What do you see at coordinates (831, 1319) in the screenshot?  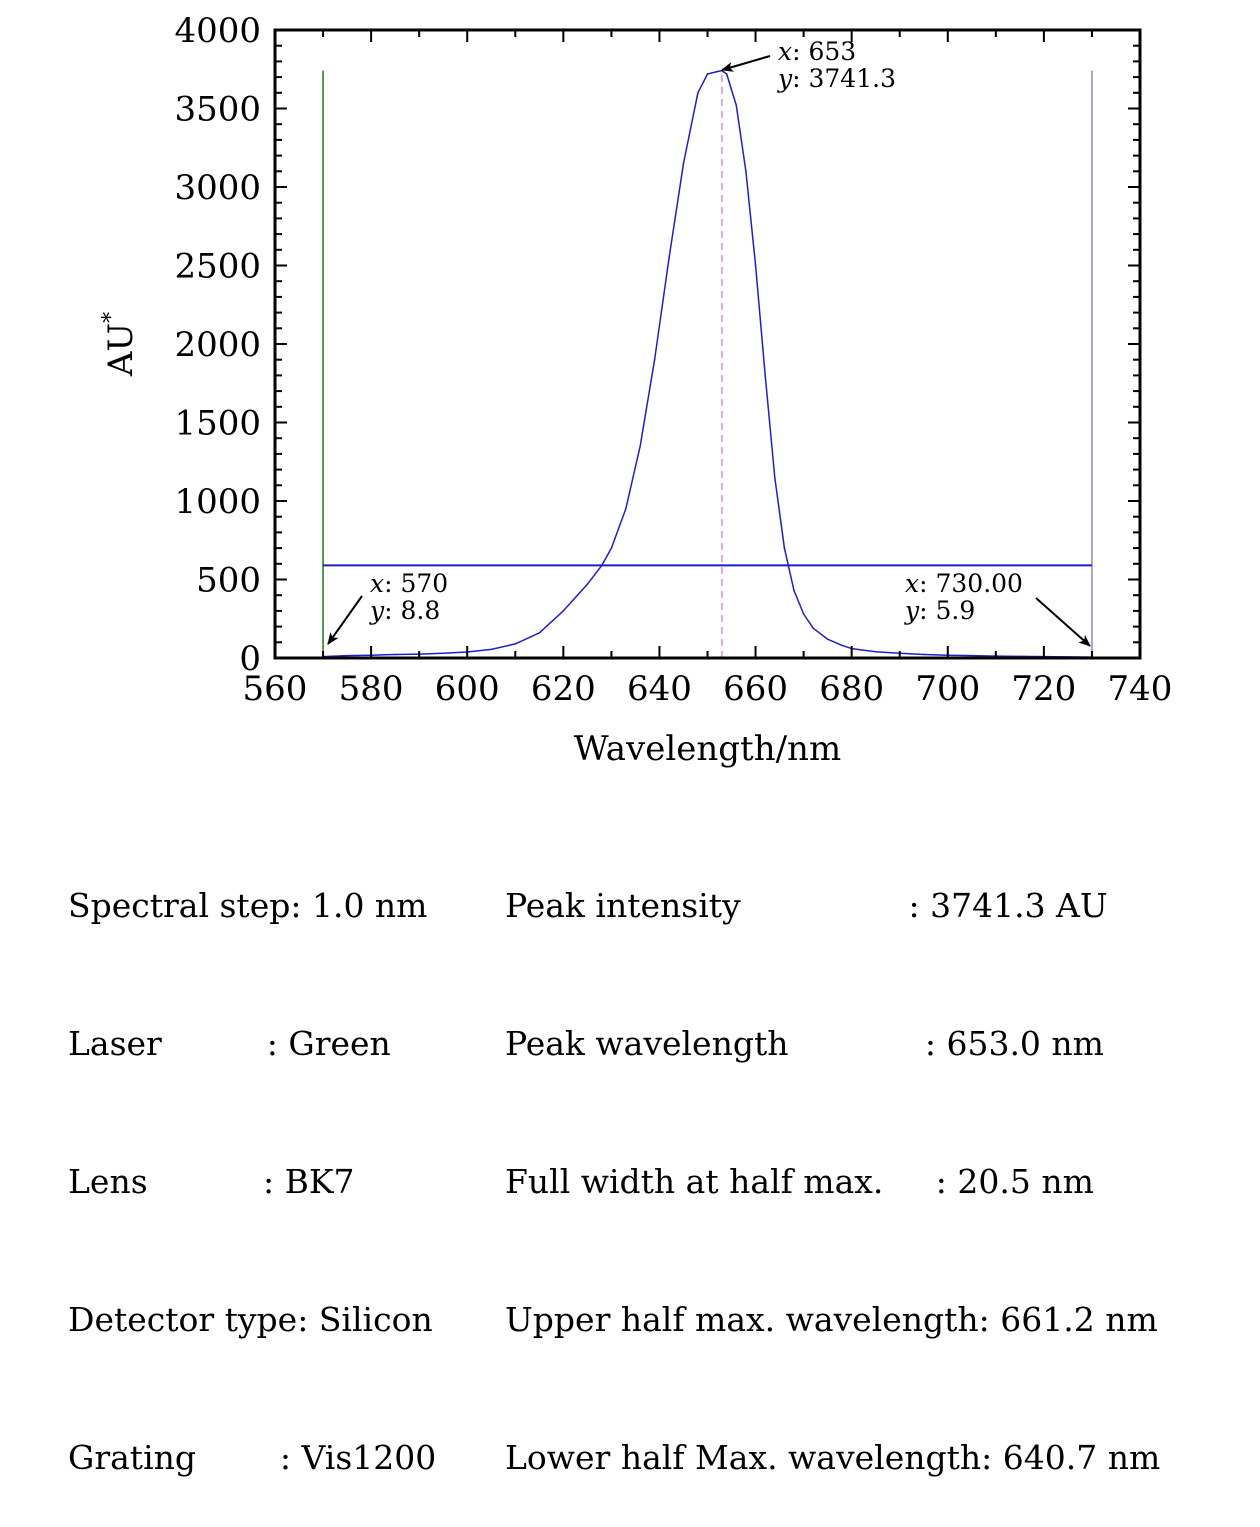 I see `info-right-line: Upper half max. wavelength: 661.2 nm` at bounding box center [831, 1319].